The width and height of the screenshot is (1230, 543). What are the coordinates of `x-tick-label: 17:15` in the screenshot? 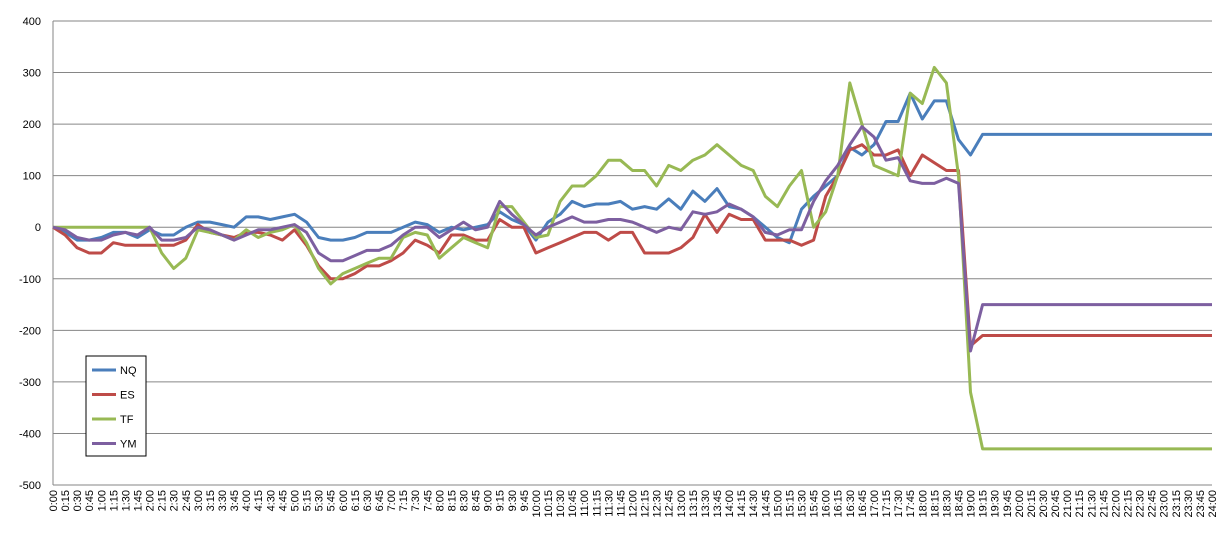 It's located at (887, 504).